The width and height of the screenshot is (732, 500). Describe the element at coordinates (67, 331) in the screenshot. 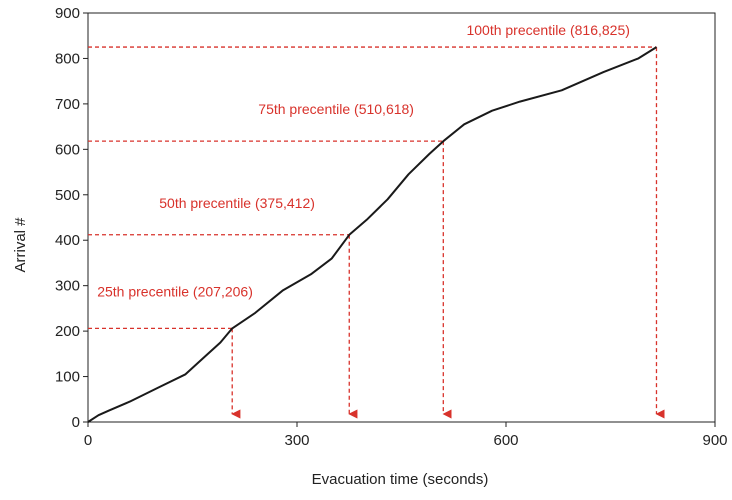

I see `y-tick-label: 200` at that location.